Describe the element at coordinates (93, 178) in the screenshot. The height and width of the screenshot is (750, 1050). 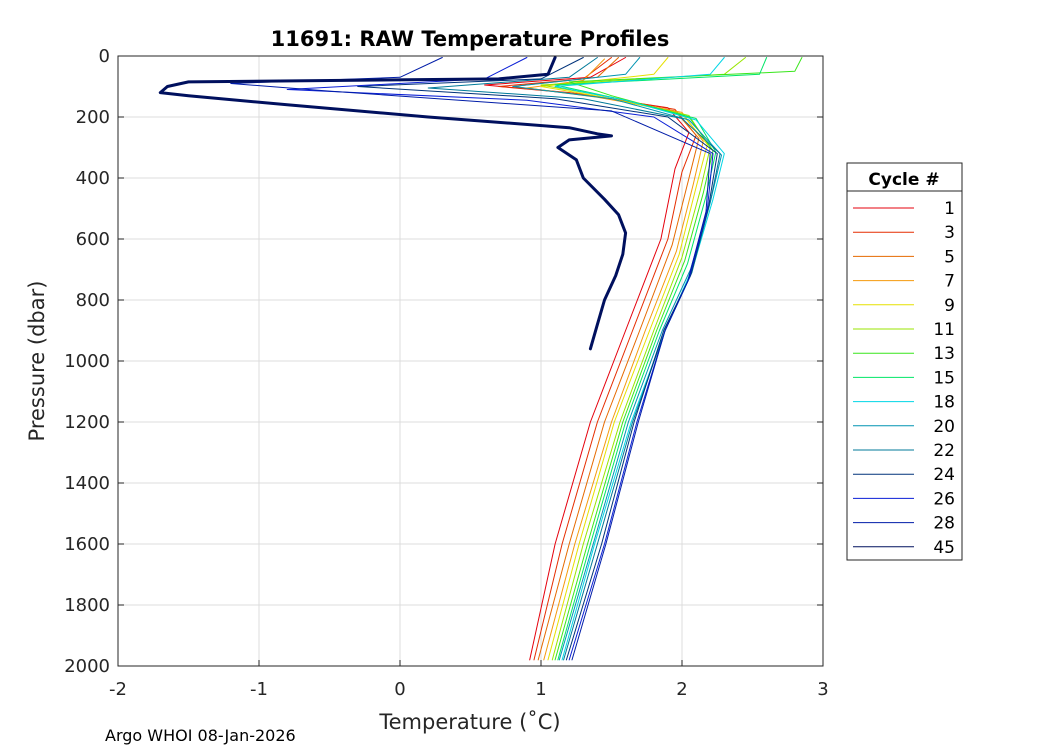
I see `y-tick-label: 400` at that location.